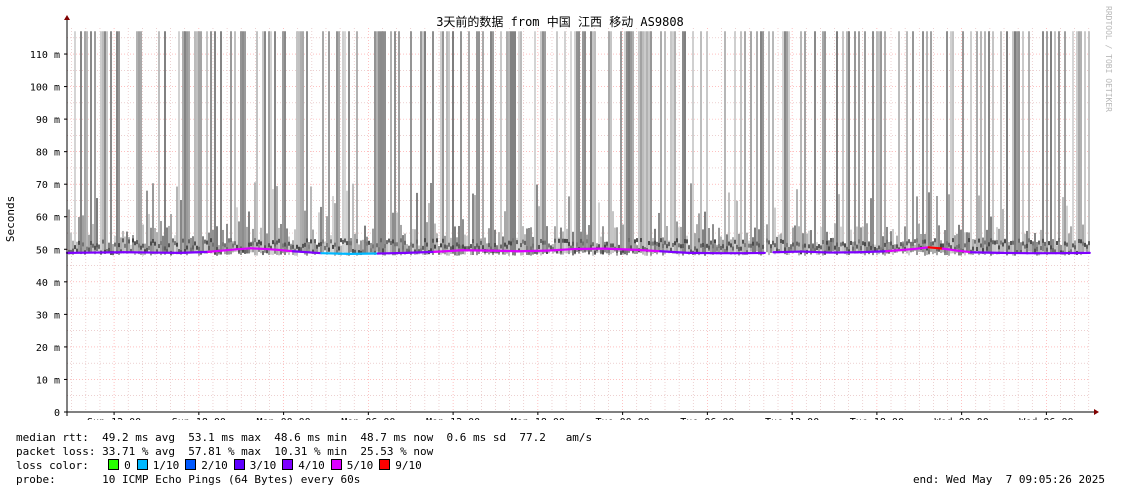 The image size is (1121, 494). Describe the element at coordinates (36, 479) in the screenshot. I see `probe-label: probe:` at that location.